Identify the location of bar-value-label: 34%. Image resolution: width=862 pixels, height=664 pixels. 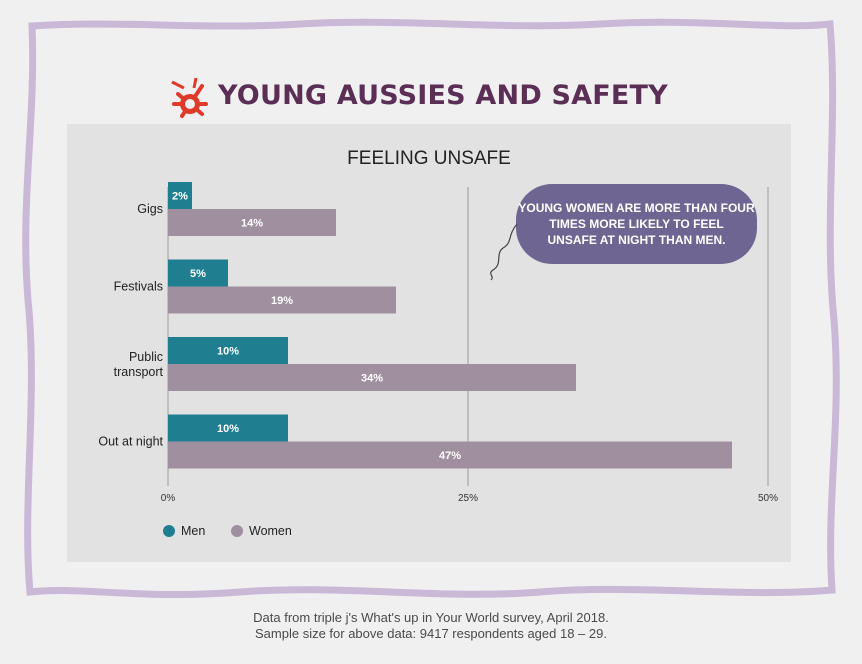
(372, 379).